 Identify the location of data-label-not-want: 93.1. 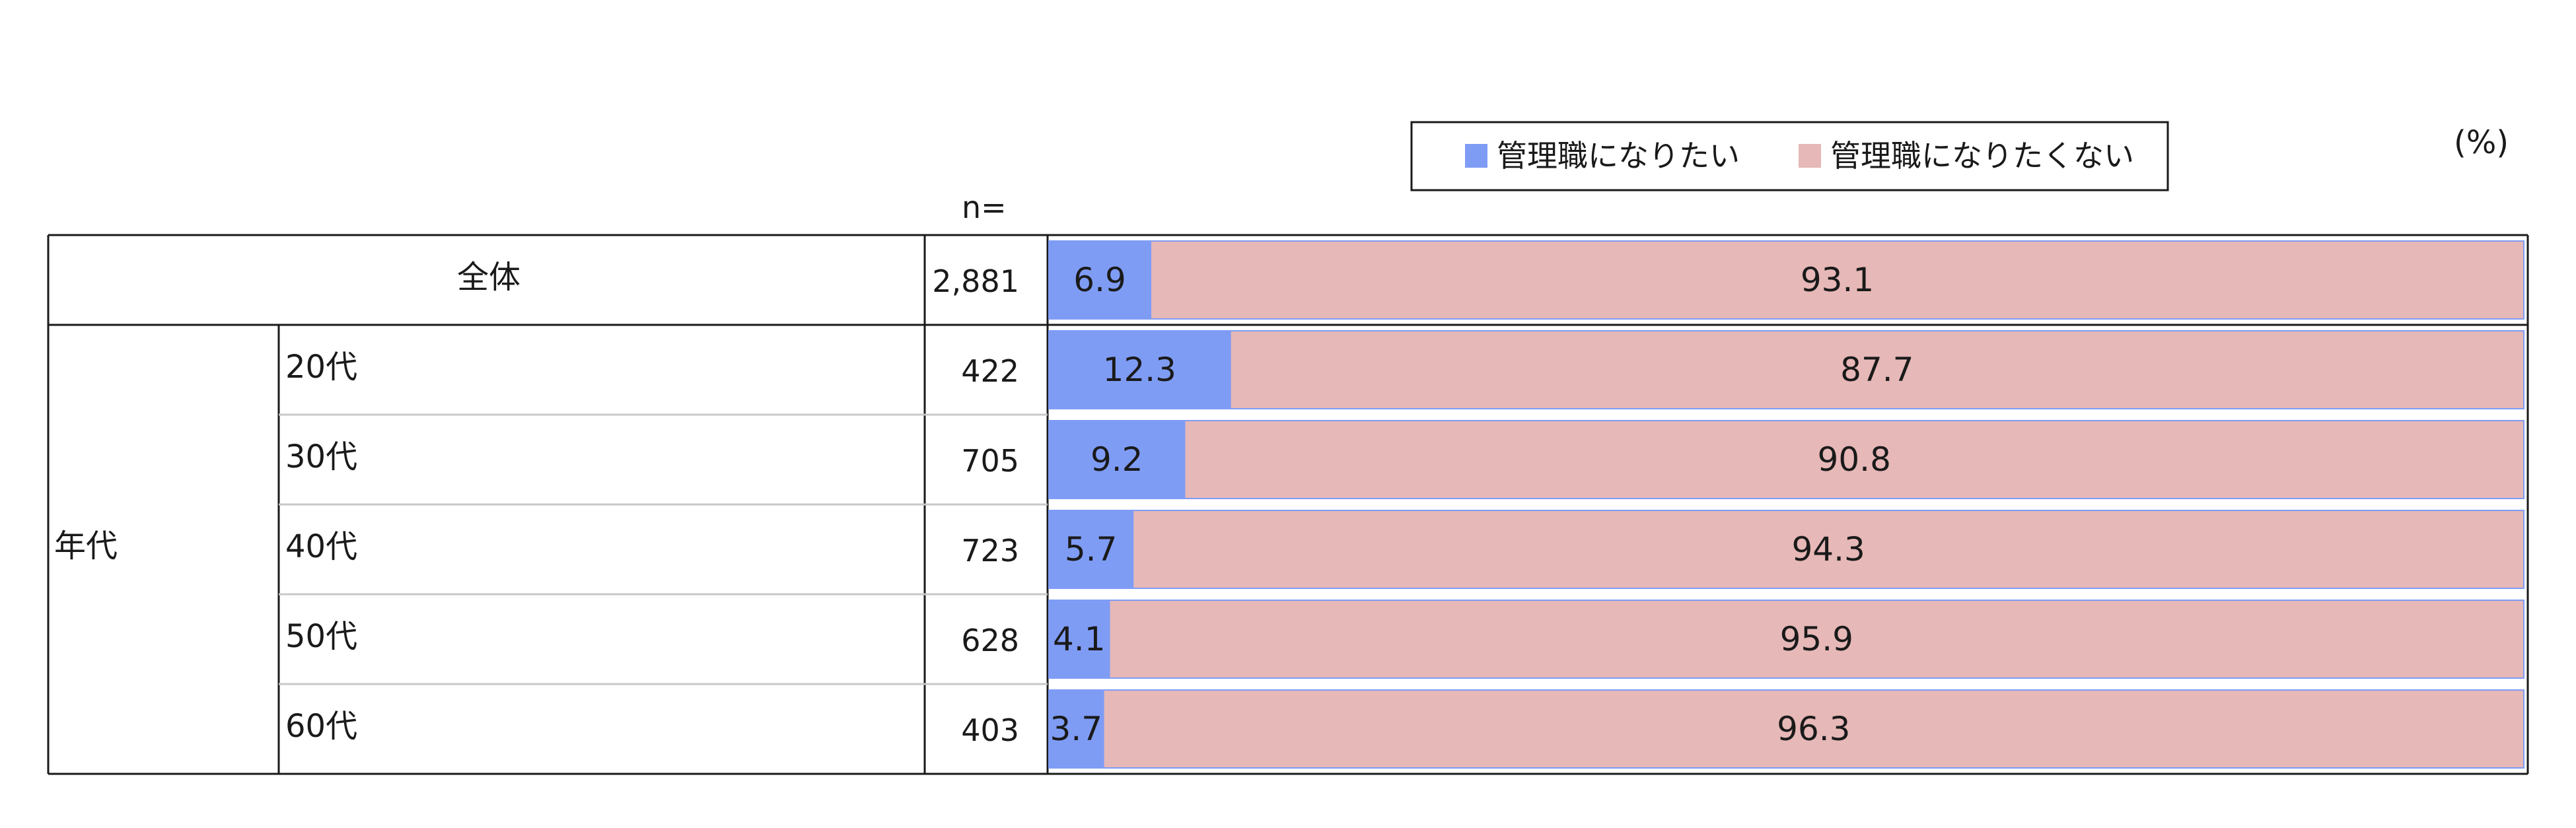
(1838, 280).